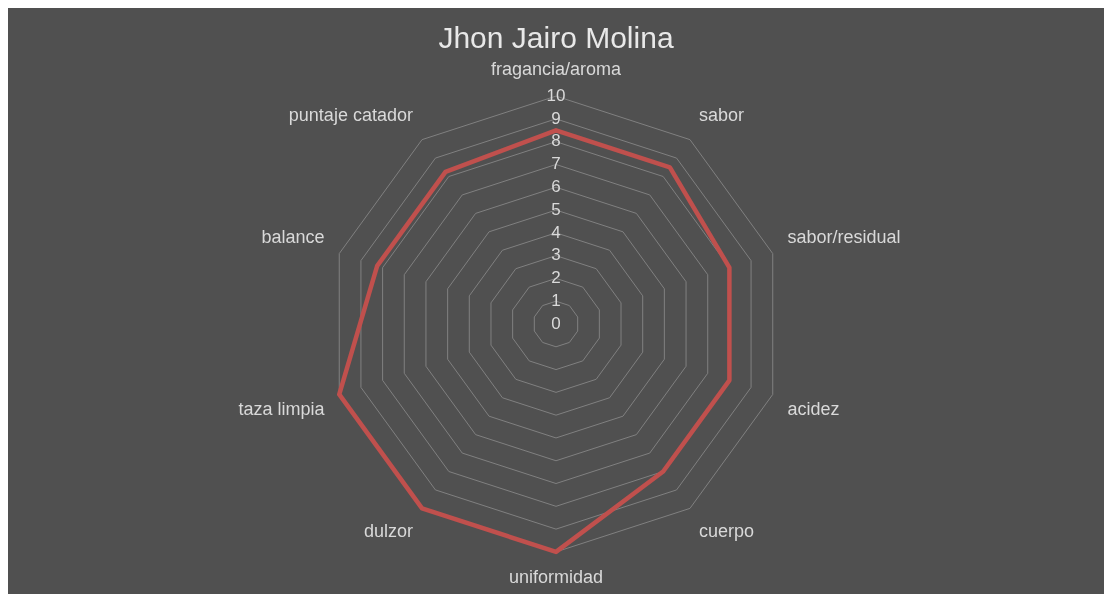 The image size is (1112, 602). Describe the element at coordinates (556, 323) in the screenshot. I see `y-tick-label: 0` at that location.